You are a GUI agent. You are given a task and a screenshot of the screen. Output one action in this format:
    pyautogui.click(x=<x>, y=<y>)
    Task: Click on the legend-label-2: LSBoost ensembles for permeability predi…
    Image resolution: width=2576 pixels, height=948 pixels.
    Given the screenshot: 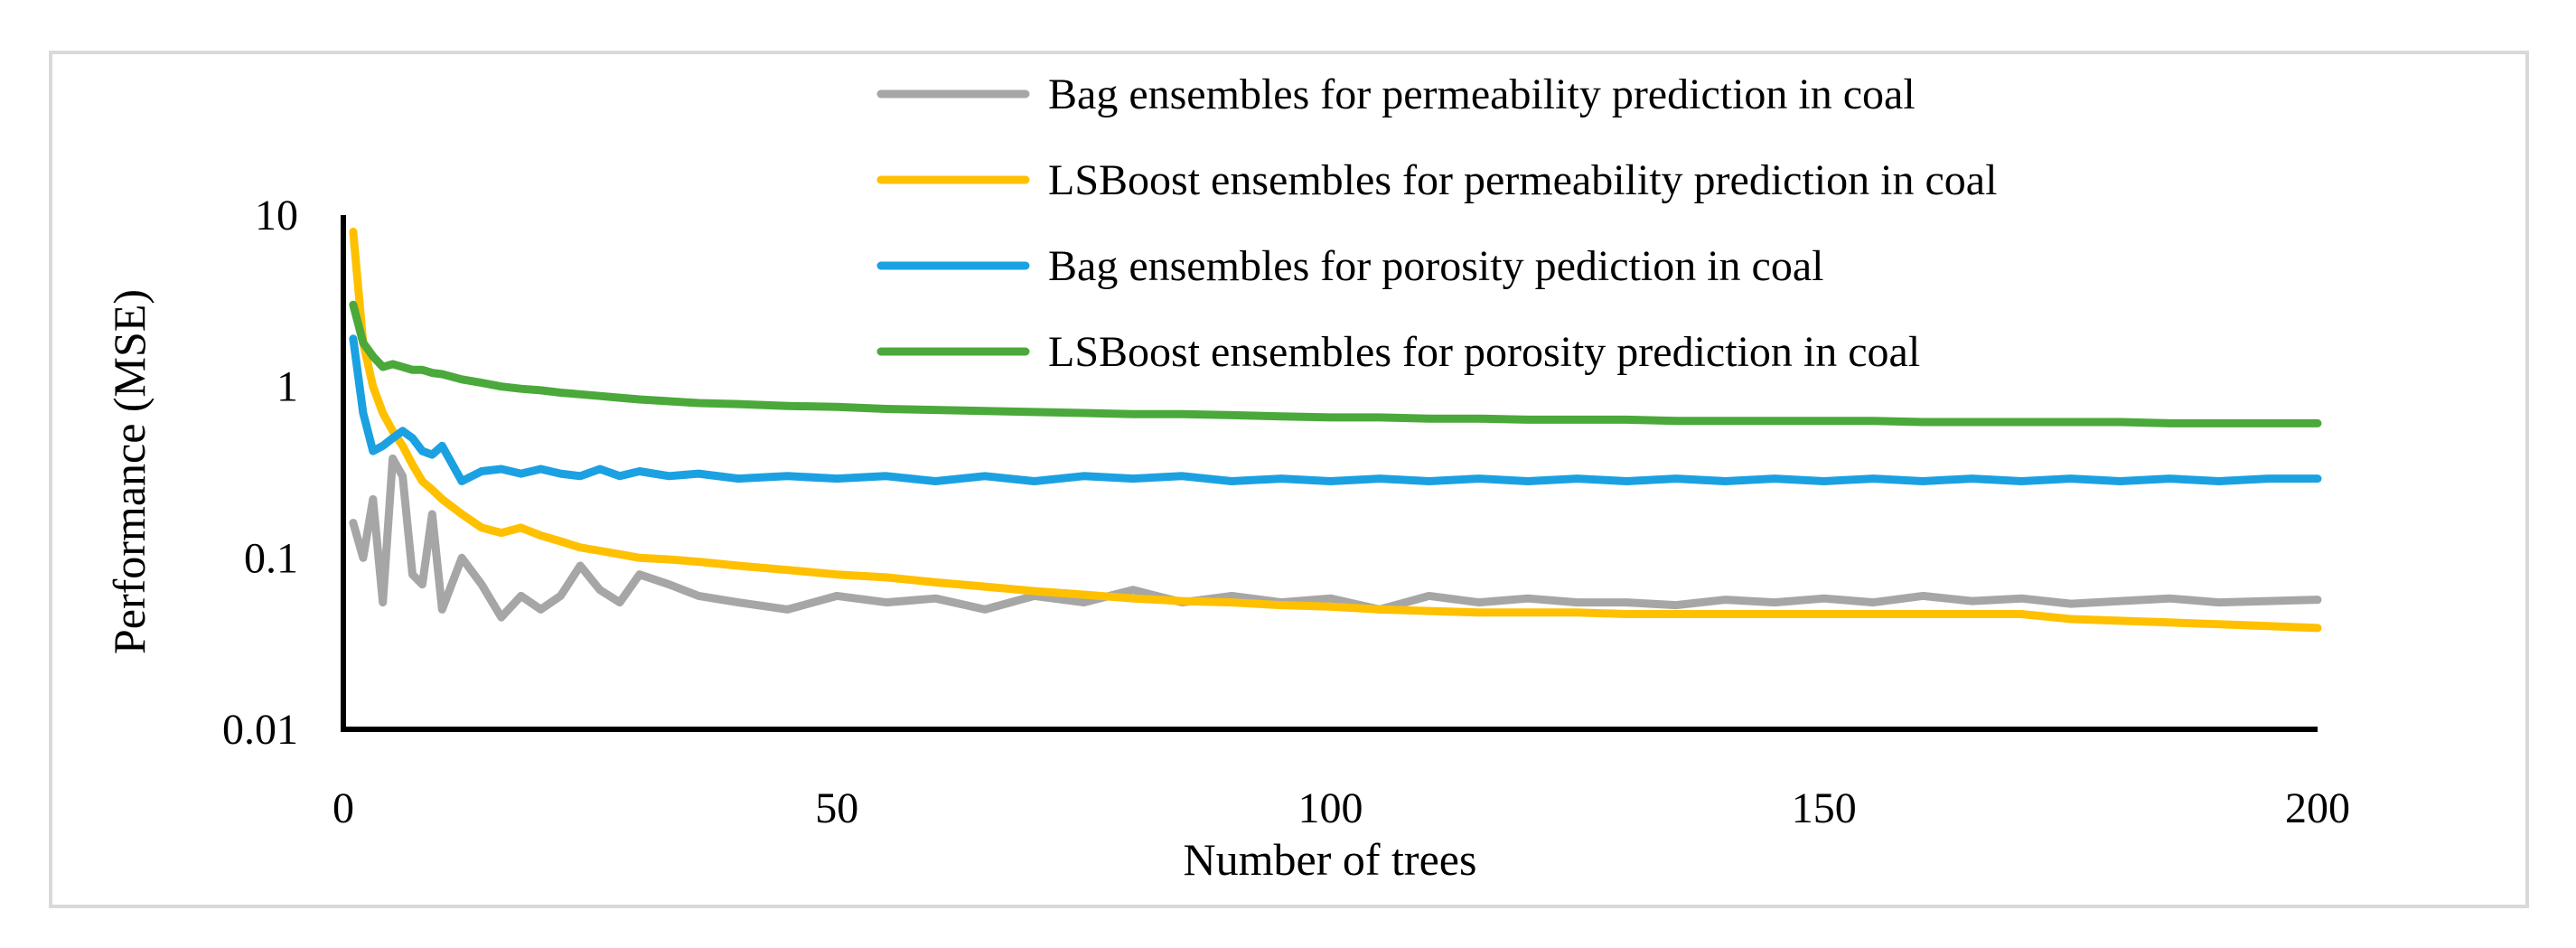 What is the action you would take?
    pyautogui.click(x=1522, y=180)
    